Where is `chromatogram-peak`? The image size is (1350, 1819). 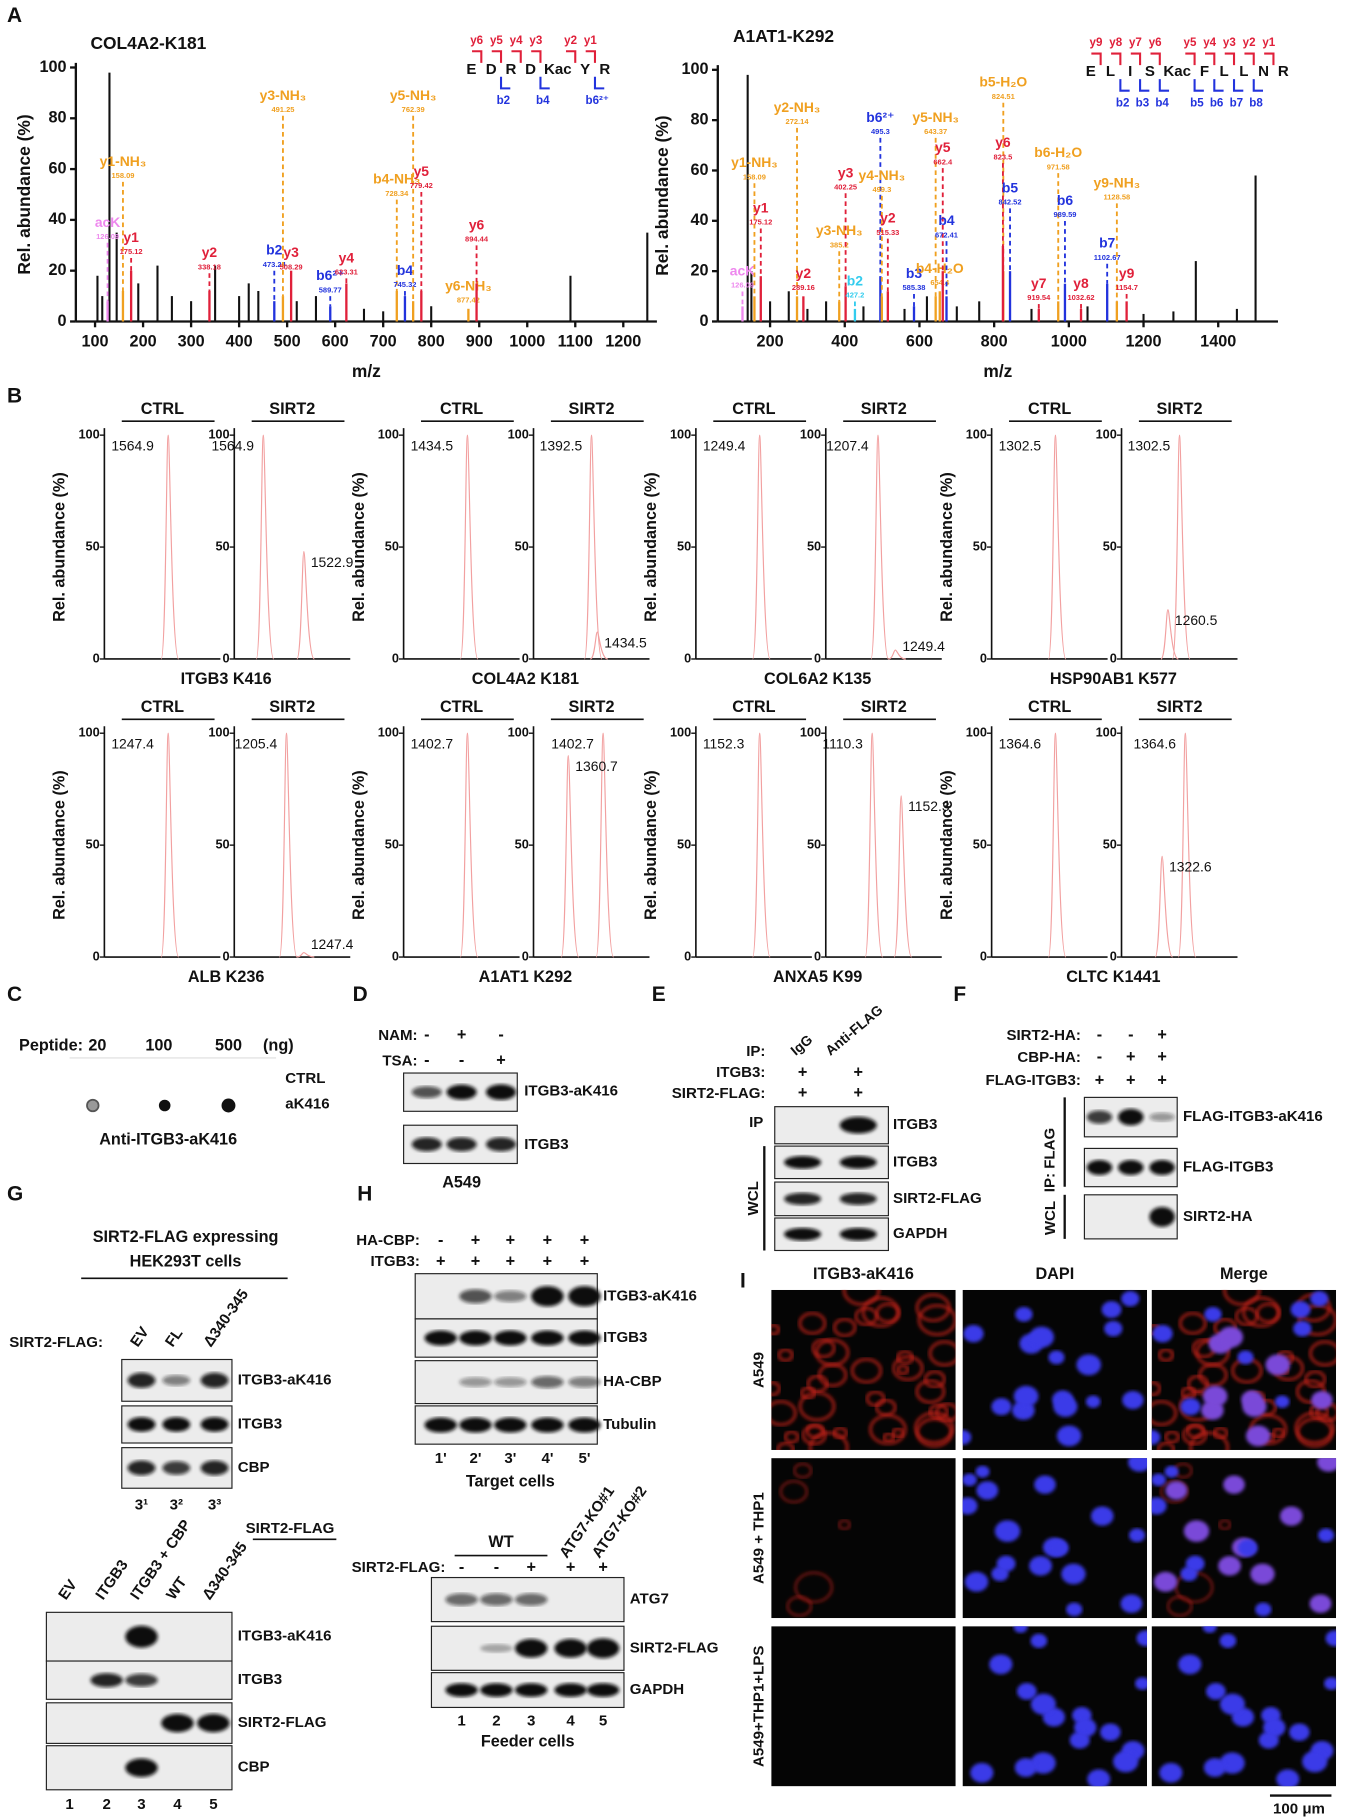
chromatogram-peak is located at coordinates (897, 654).